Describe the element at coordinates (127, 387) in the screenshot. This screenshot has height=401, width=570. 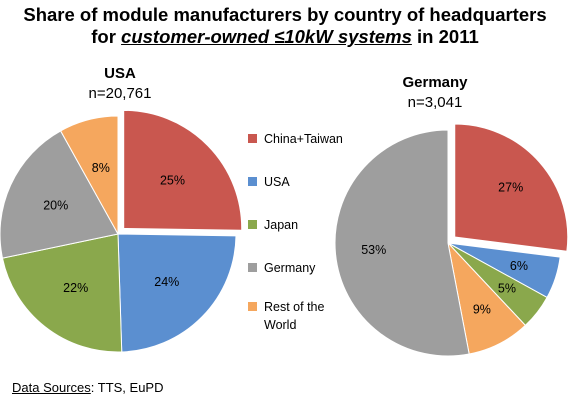
I see `data-source-text: : TTS, EuPD` at that location.